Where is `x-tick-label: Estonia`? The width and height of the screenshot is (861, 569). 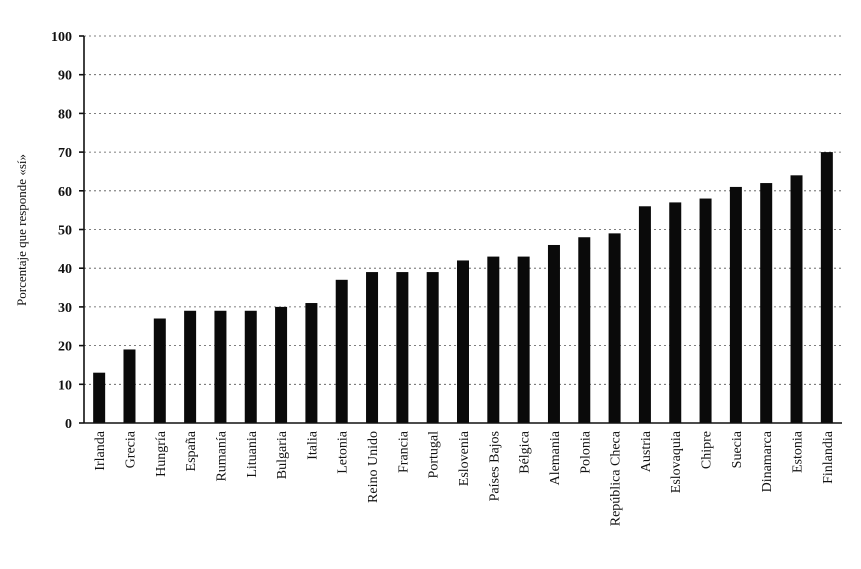
x-tick-label: Estonia is located at coordinates (798, 451).